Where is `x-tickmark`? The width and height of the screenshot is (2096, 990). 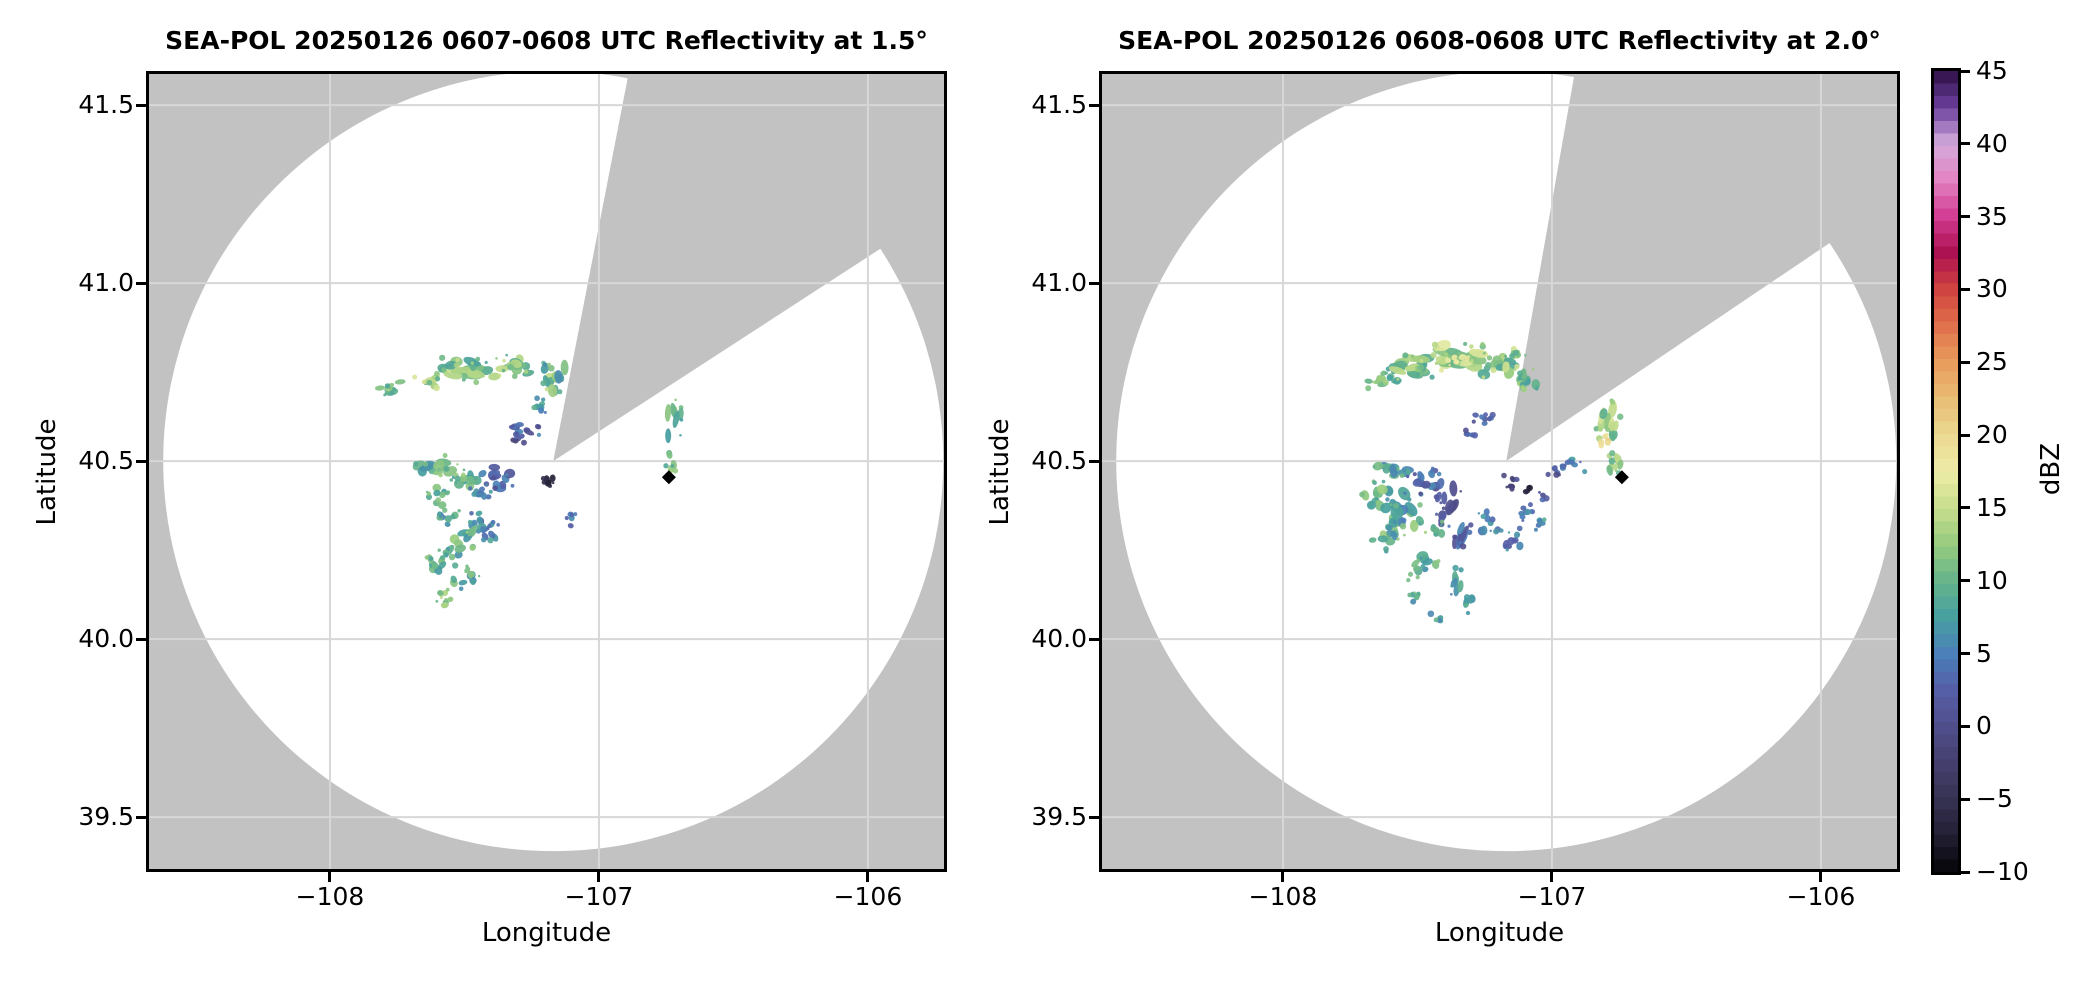 x-tickmark is located at coordinates (330, 877).